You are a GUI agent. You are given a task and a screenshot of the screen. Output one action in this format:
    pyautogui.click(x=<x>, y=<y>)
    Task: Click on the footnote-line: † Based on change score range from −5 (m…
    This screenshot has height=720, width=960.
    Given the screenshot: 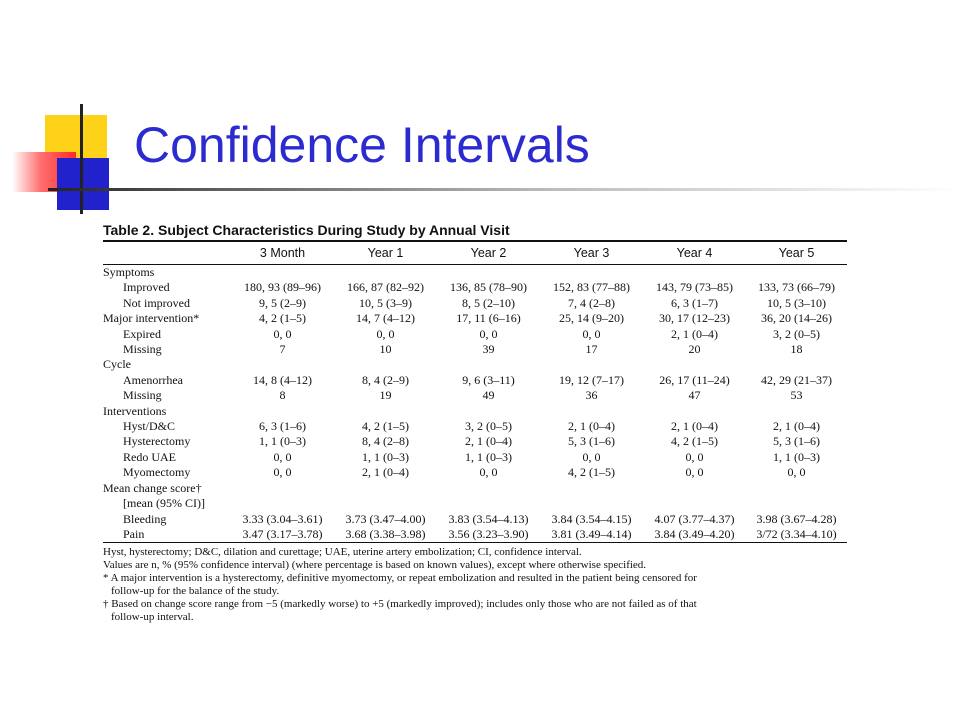 What is the action you would take?
    pyautogui.click(x=400, y=603)
    